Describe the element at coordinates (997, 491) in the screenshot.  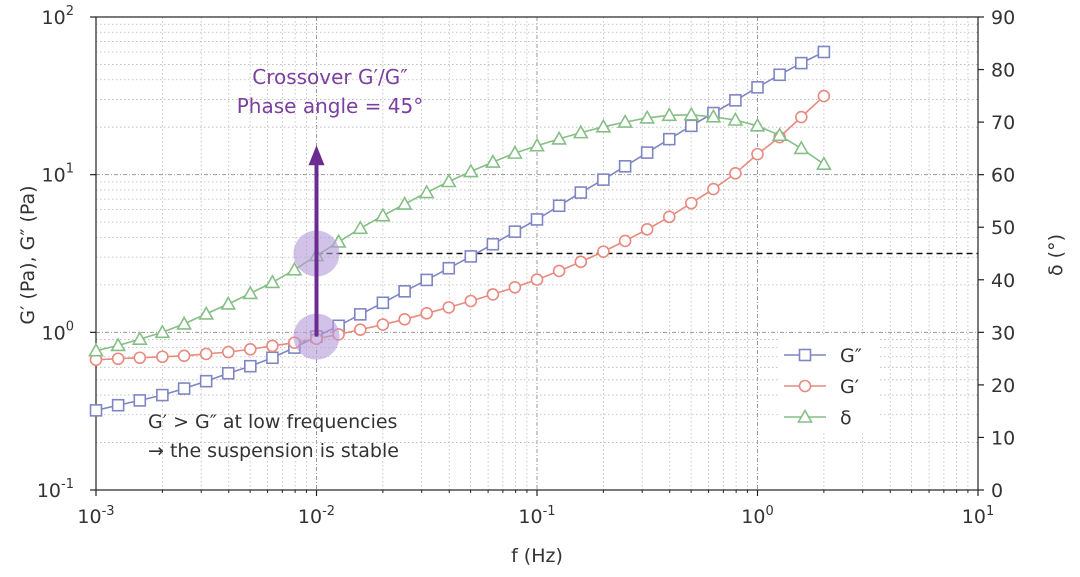
I see `y2-tick-label: 0` at that location.